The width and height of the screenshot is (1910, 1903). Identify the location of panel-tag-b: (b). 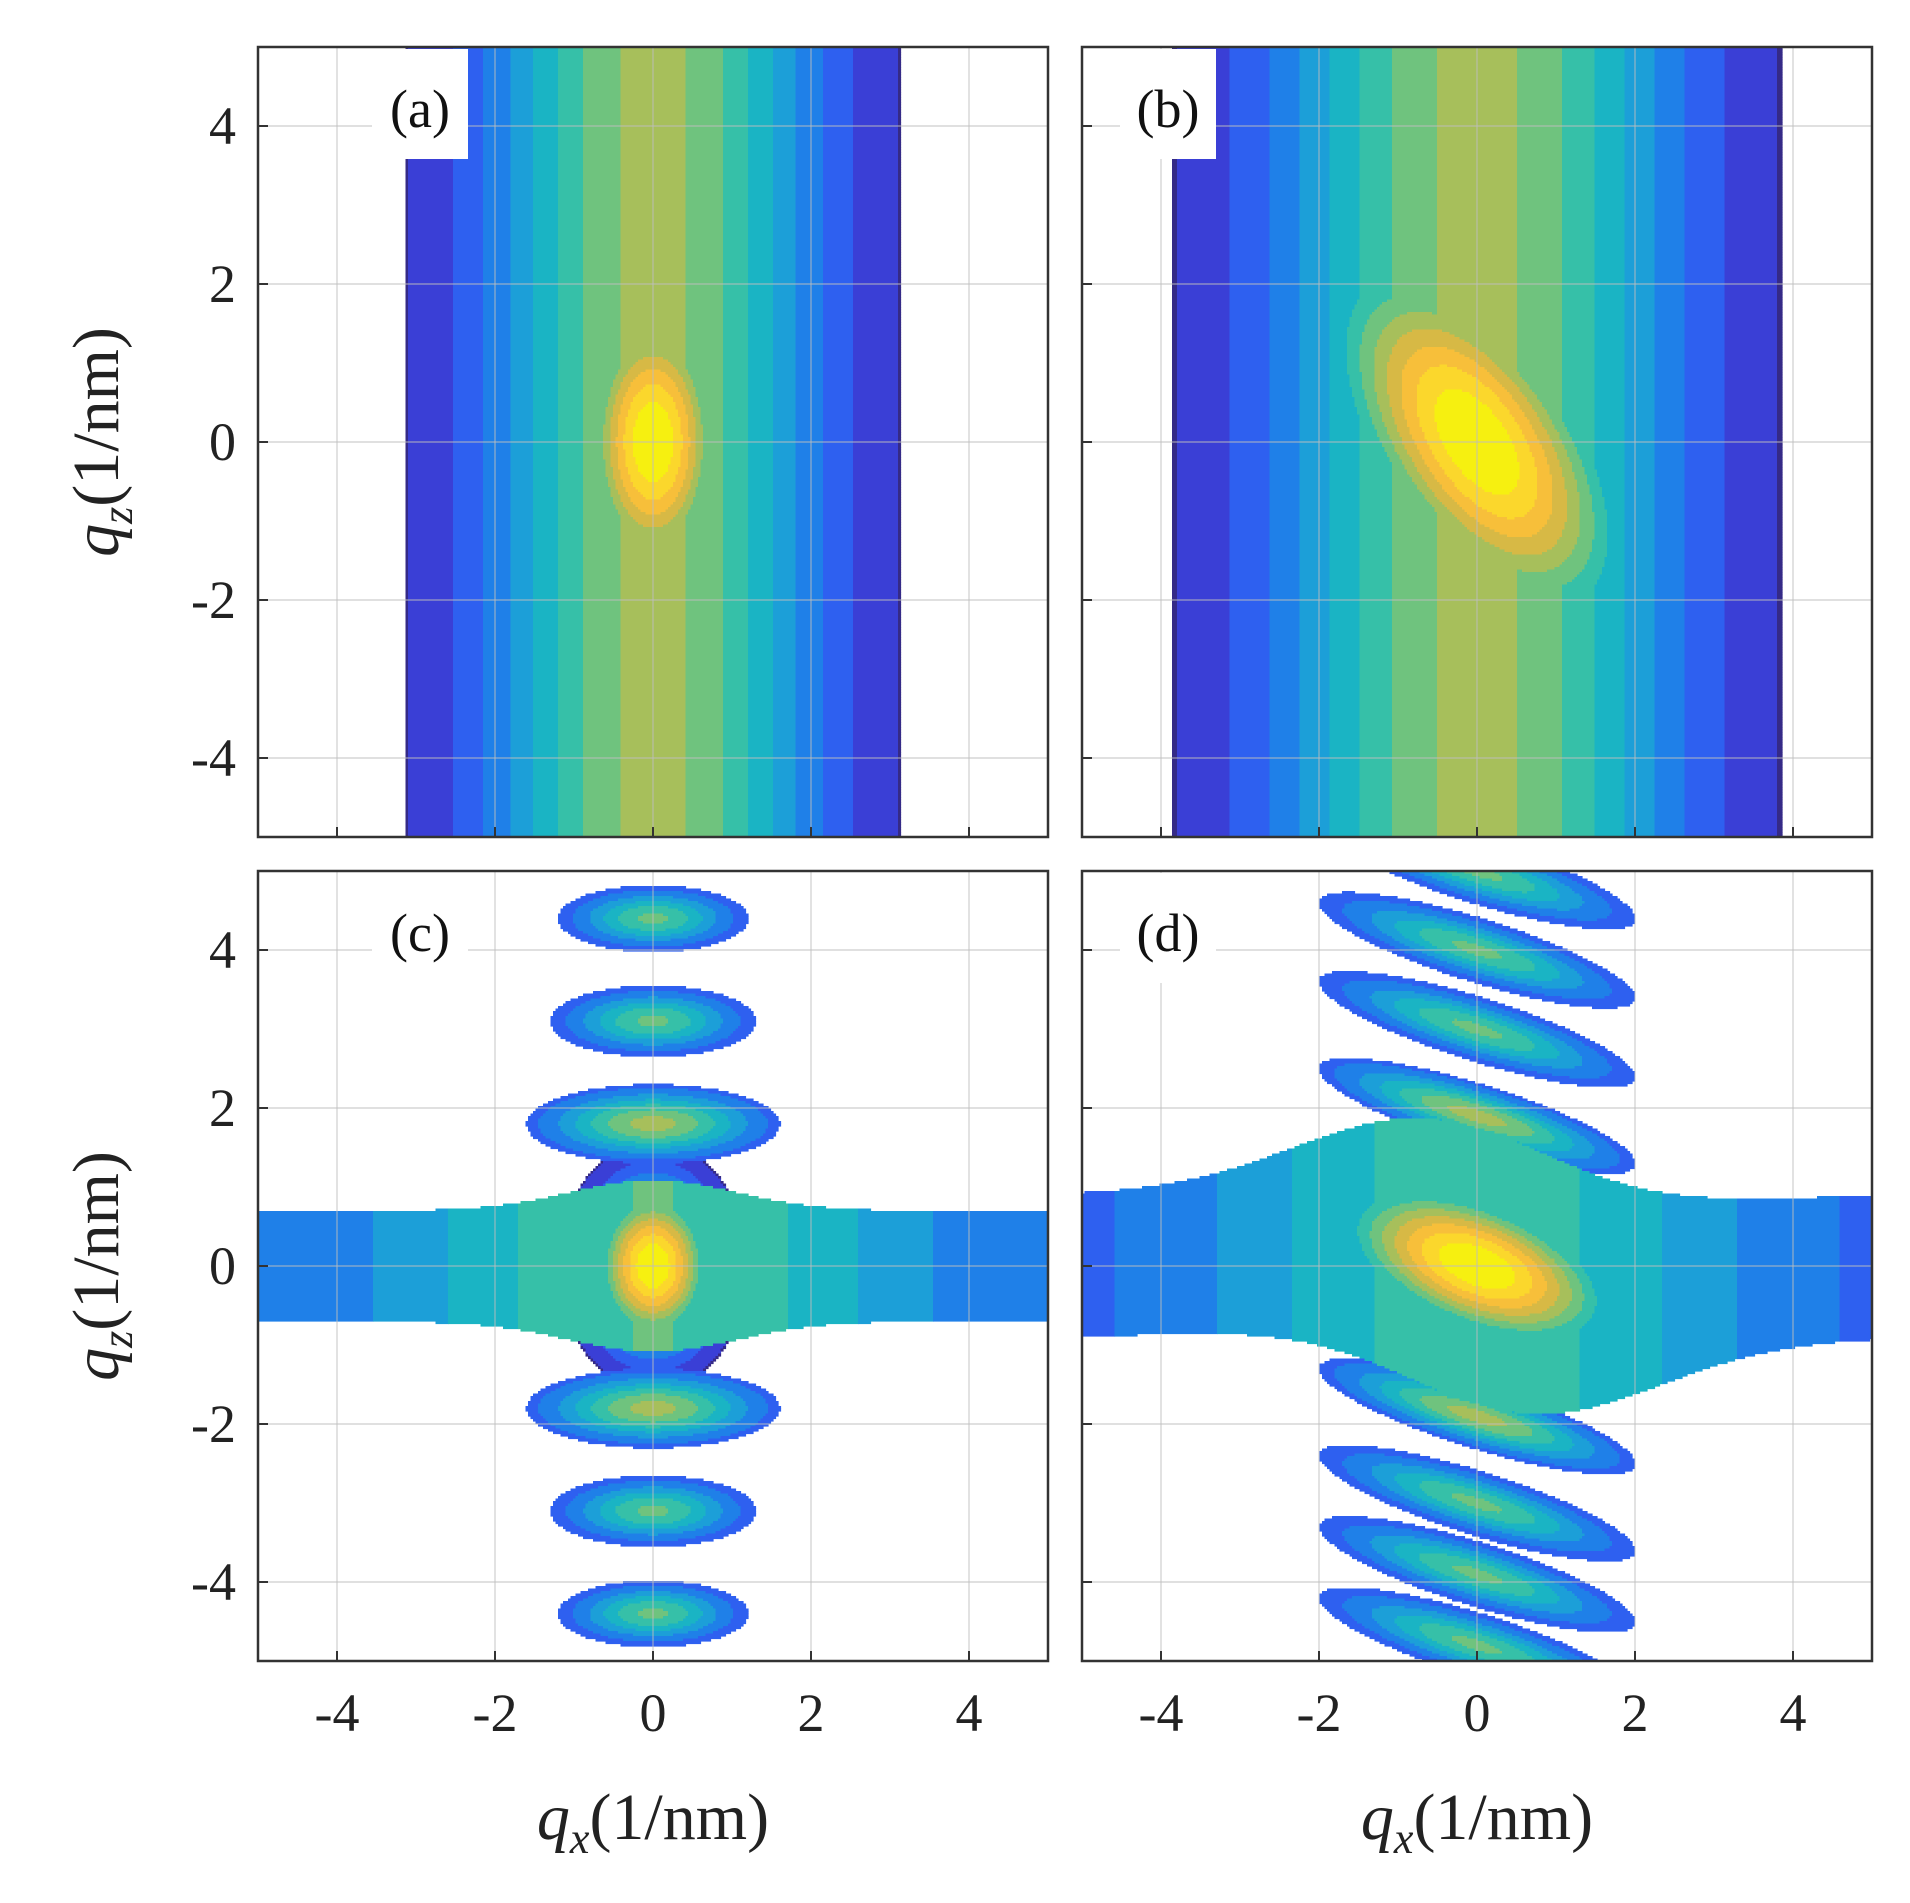
(1168, 109).